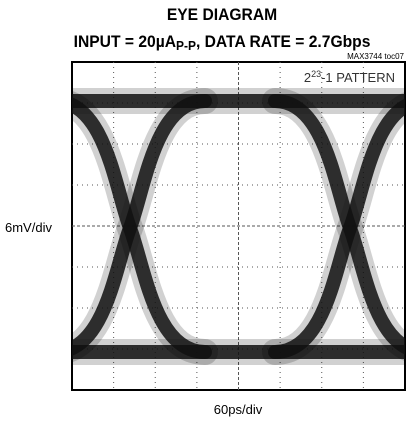 The image size is (407, 425). Describe the element at coordinates (316, 74) in the screenshot. I see `pattern-sup: 23` at that location.